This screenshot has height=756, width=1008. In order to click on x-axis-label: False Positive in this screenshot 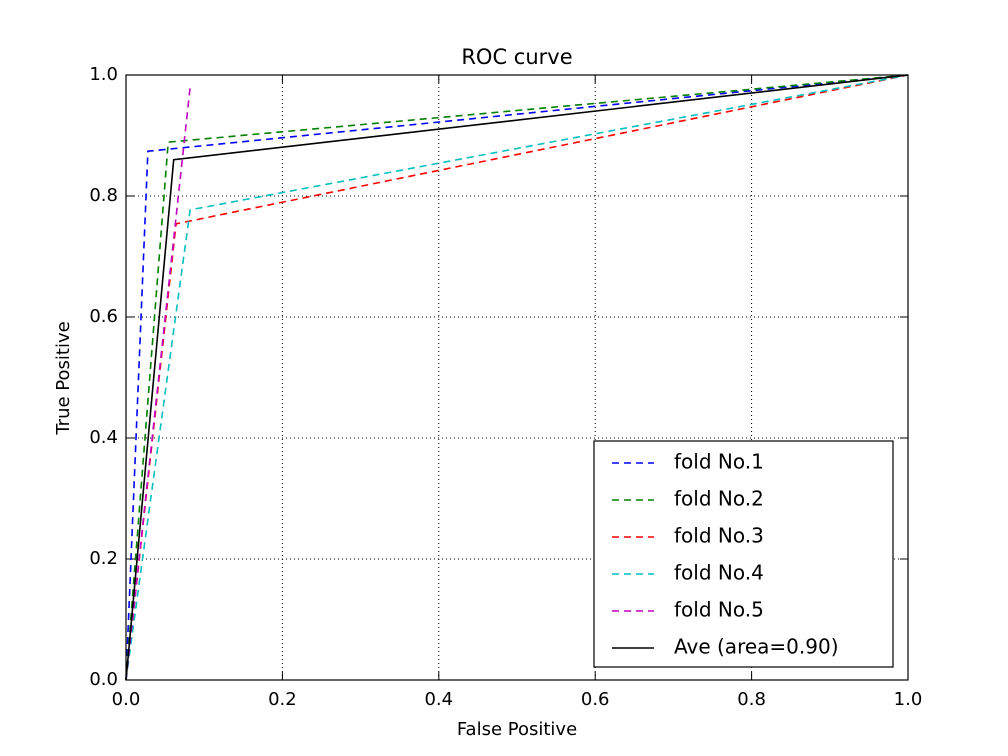, I will do `click(517, 729)`.